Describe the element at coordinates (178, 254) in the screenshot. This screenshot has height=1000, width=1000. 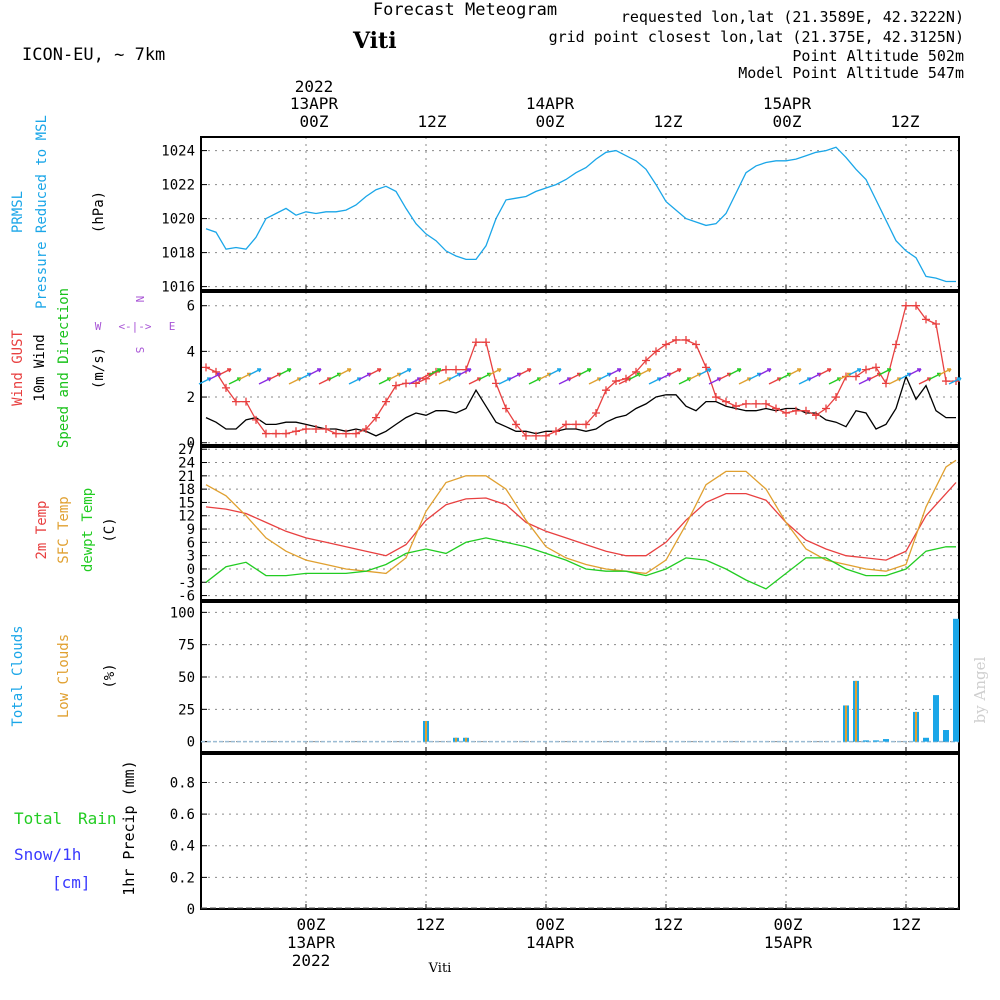
I see `y-tick-label: 1018` at that location.